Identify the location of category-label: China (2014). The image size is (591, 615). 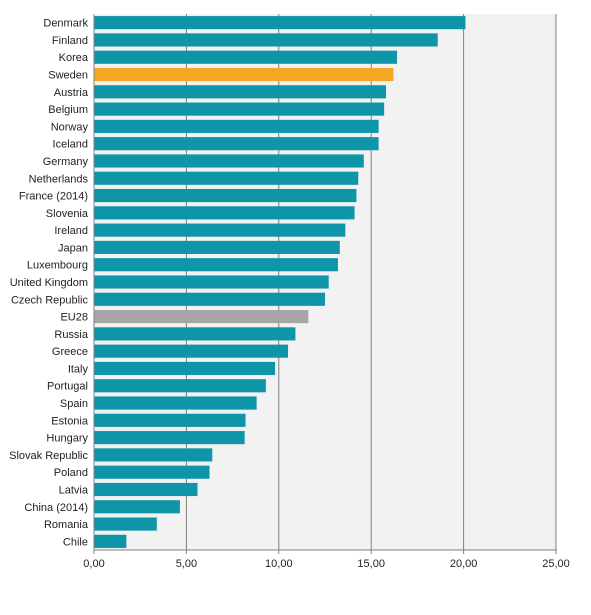
(56, 508).